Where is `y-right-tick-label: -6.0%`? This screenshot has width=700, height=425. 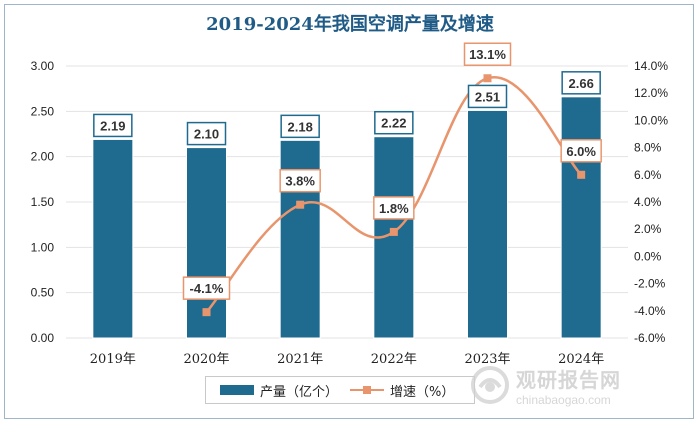
y-right-tick-label: -6.0% is located at coordinates (650, 338).